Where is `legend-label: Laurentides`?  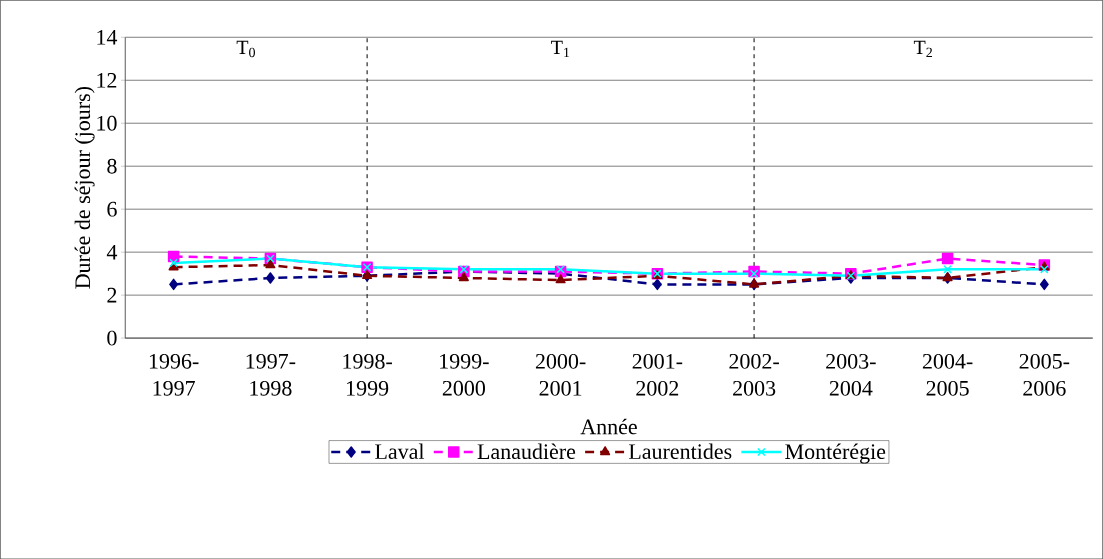 legend-label: Laurentides is located at coordinates (680, 451).